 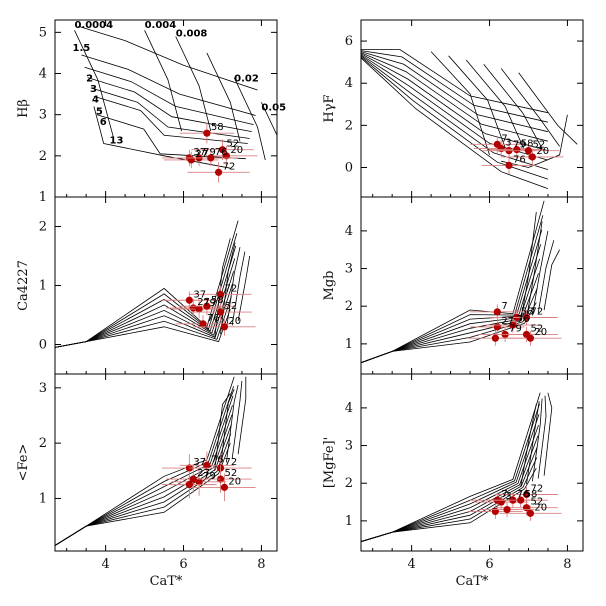 What do you see at coordinates (192, 33) in the screenshot?
I see `grid-label: 0.008` at bounding box center [192, 33].